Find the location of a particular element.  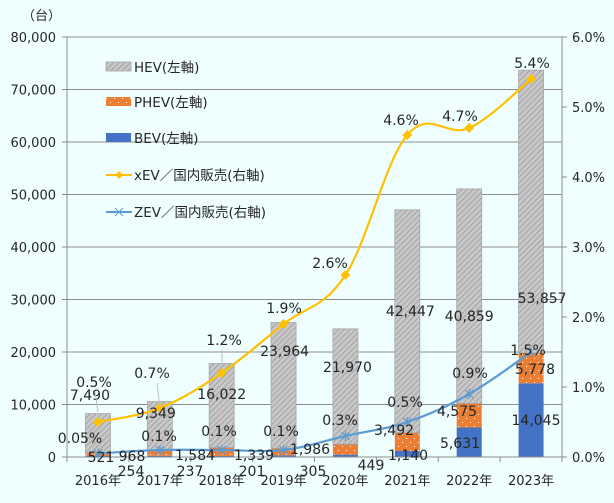

legend-label: xEV／国内販売(右軸) is located at coordinates (199, 176).